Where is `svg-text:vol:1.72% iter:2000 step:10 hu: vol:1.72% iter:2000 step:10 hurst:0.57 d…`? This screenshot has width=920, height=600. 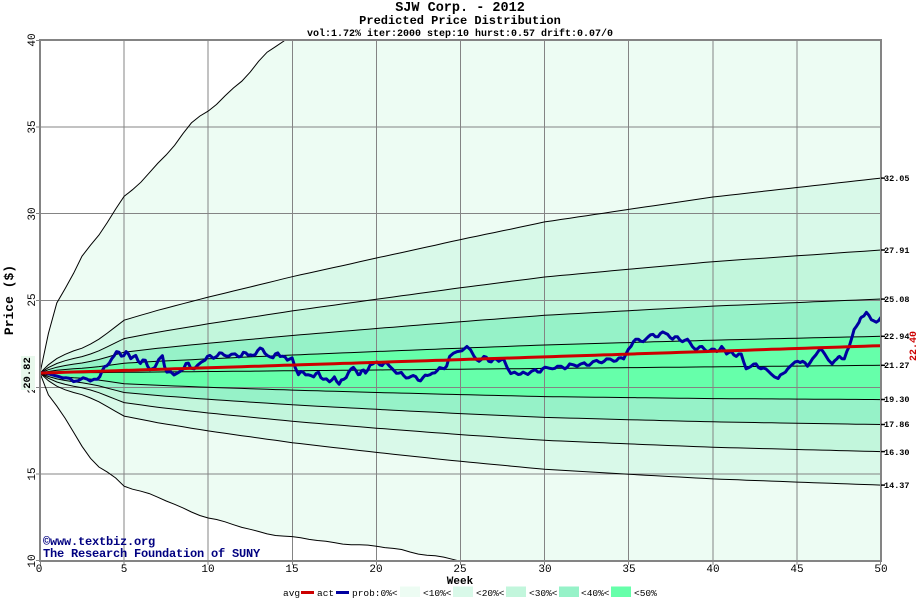
svg-text:vol:1.72% iter:2000 step:10 hu: vol:1.72% iter:2000 step:10 hurst:0.57 d… is located at coordinates (460, 34).